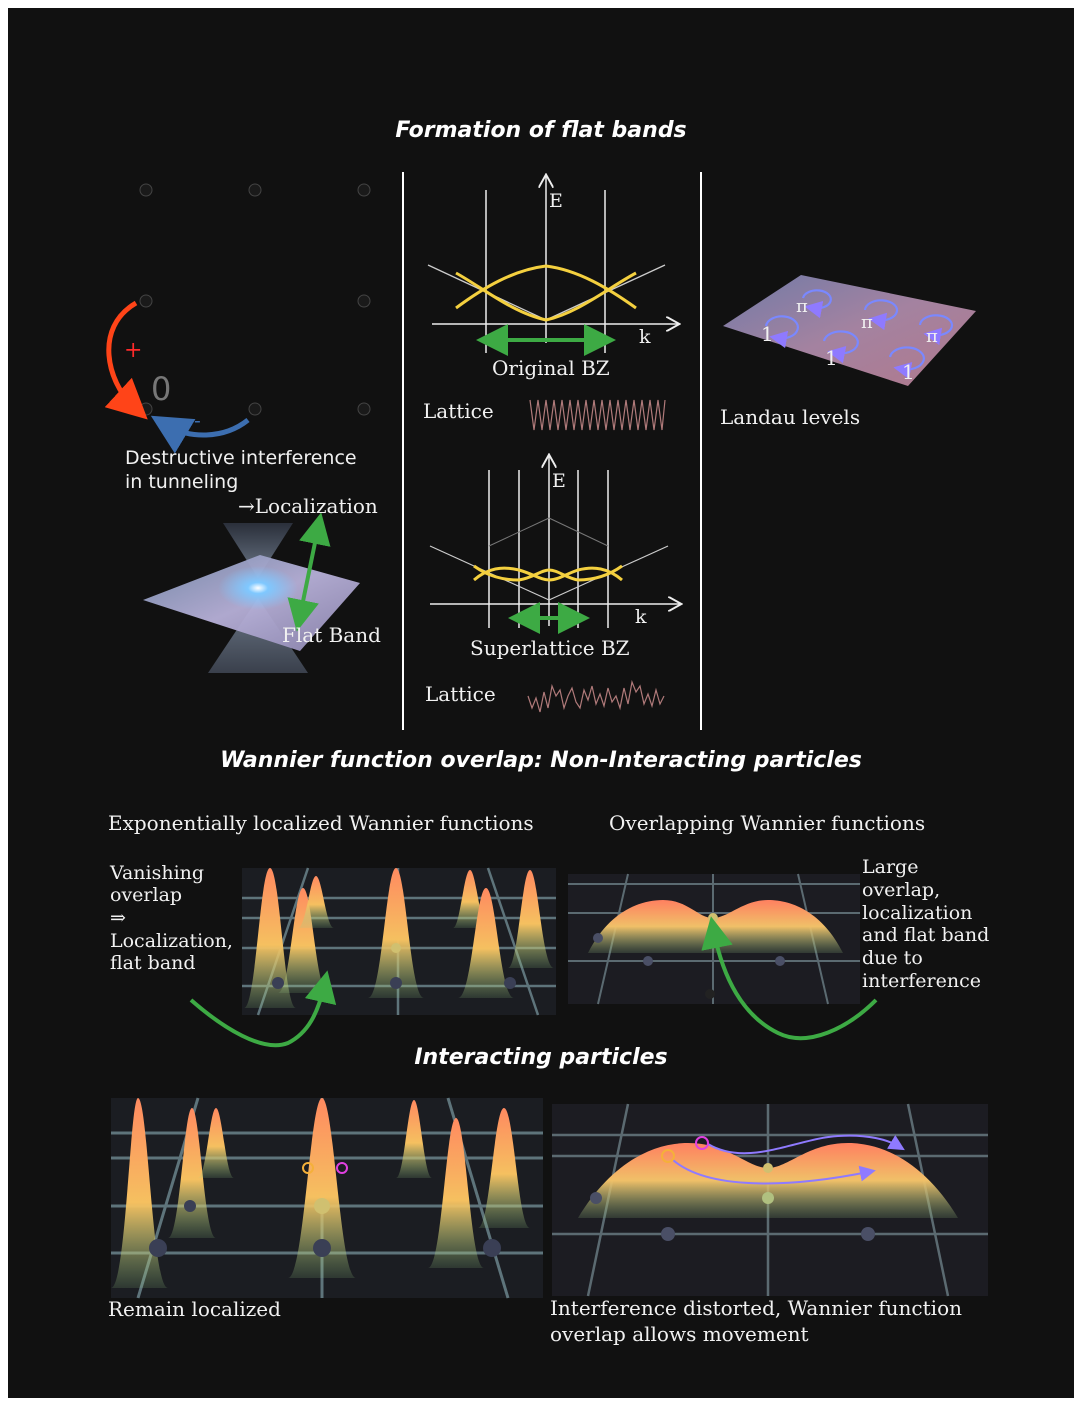 The image size is (1082, 1405). What do you see at coordinates (246, 312) in the screenshot?
I see `lattice-loop` at bounding box center [246, 312].